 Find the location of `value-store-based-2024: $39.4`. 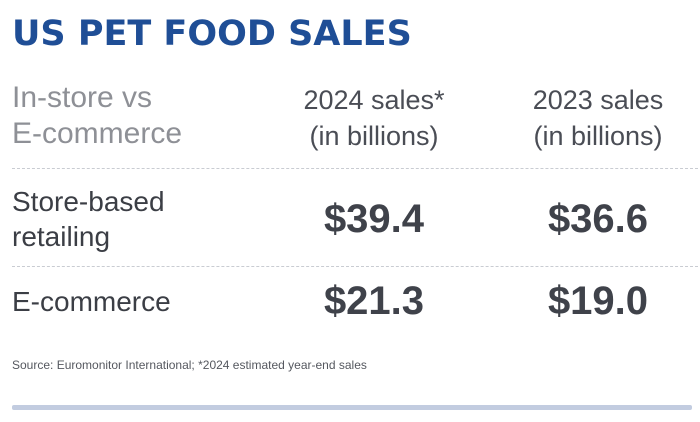

value-store-based-2024: $39.4 is located at coordinates (374, 219).